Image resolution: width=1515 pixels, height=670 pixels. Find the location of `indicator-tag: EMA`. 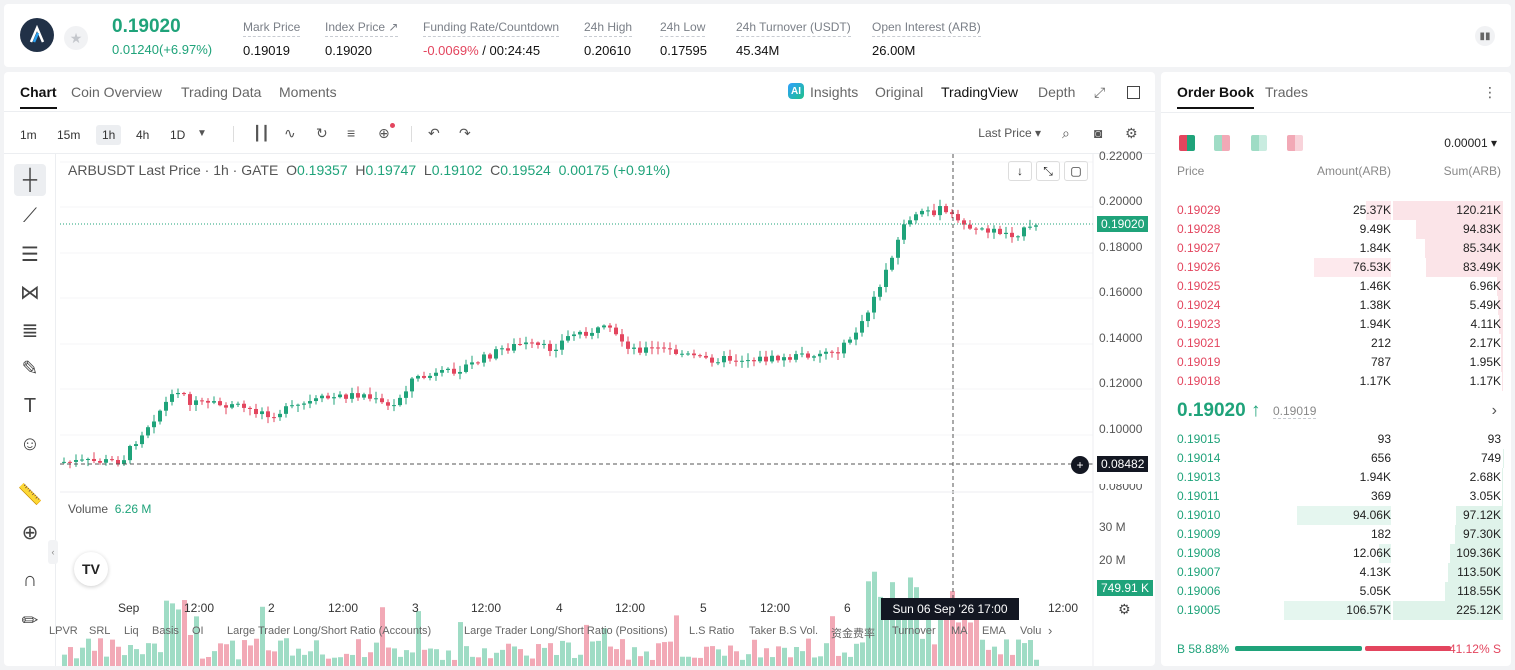

indicator-tag: EMA is located at coordinates (994, 631).